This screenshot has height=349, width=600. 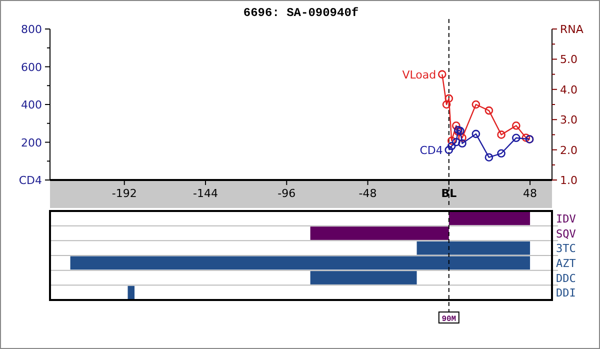 What do you see at coordinates (30, 180) in the screenshot?
I see `y-tick-label: CD4` at bounding box center [30, 180].